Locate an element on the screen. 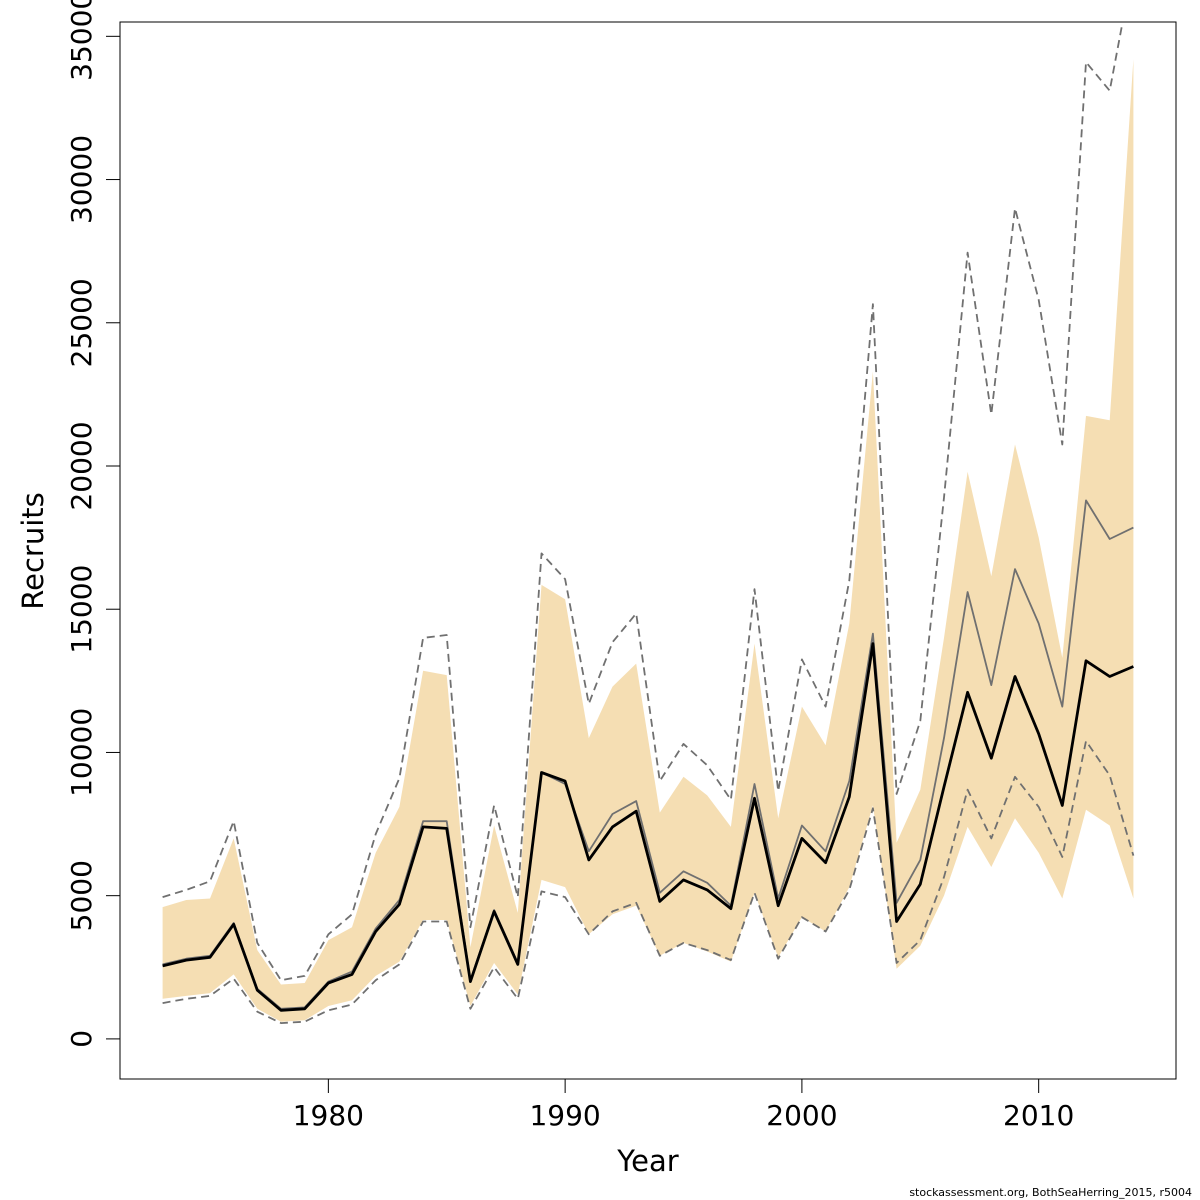  y-tick-label: 10000 is located at coordinates (81, 752).